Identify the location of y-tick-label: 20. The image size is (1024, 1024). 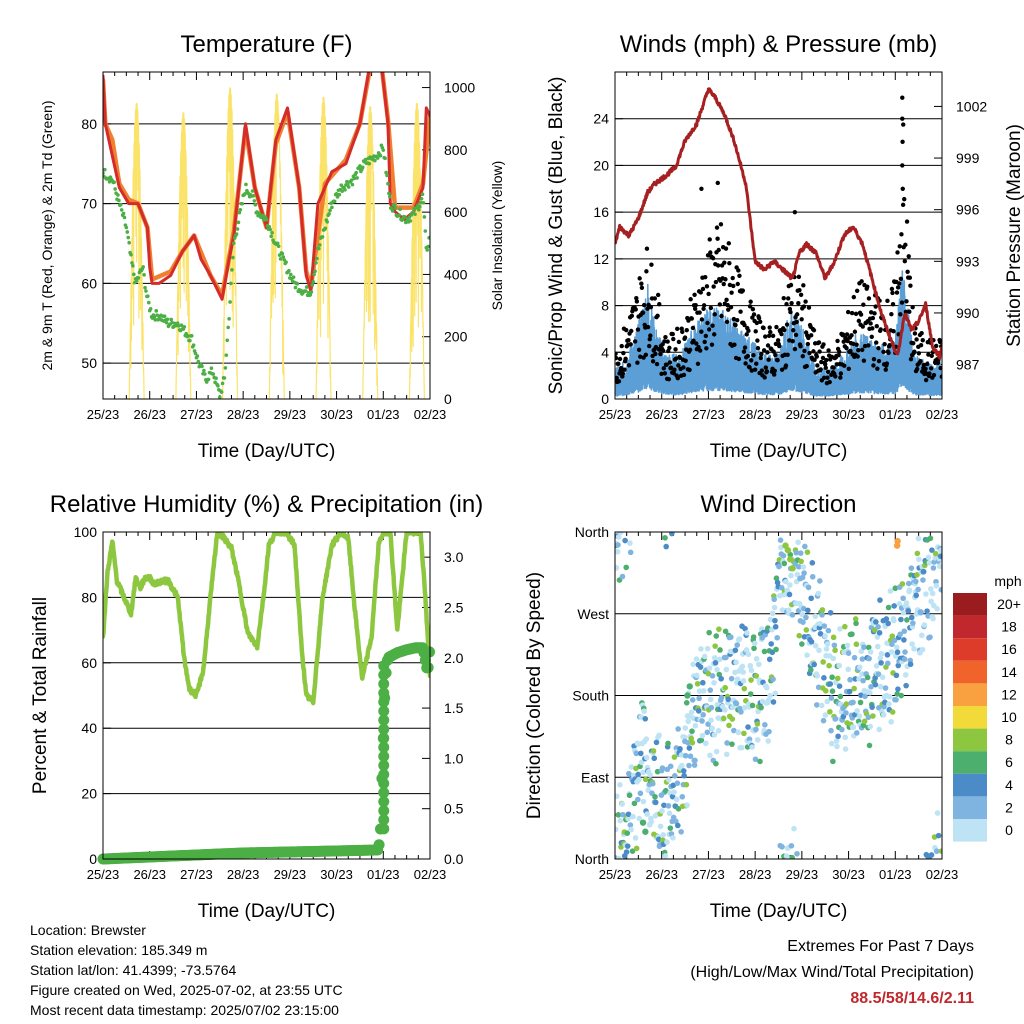
(601, 165).